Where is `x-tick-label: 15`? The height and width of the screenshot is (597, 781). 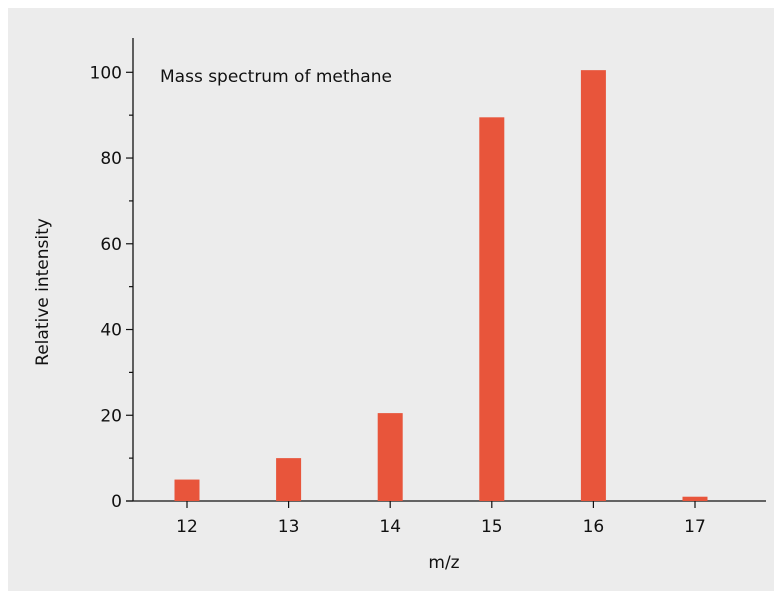 x-tick-label: 15 is located at coordinates (492, 527).